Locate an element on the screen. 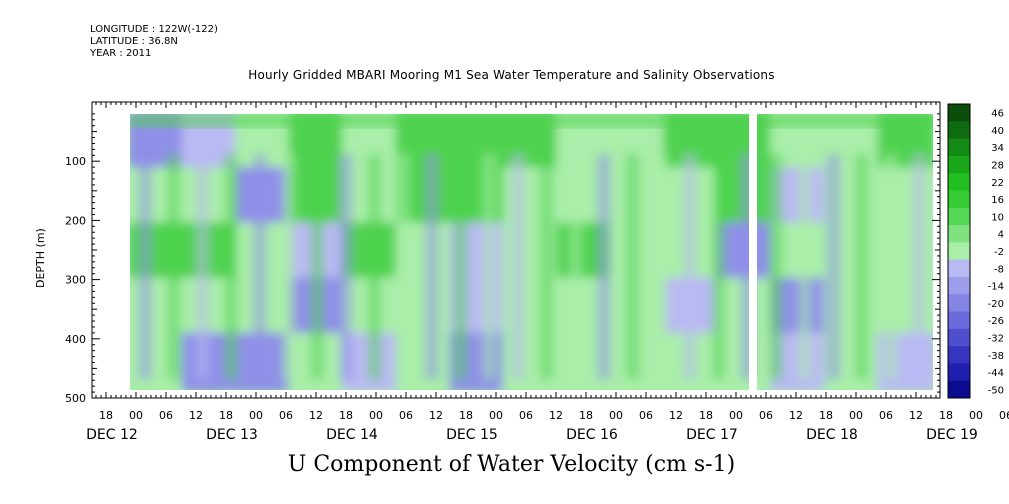  colorbar-label: -8 is located at coordinates (999, 269).